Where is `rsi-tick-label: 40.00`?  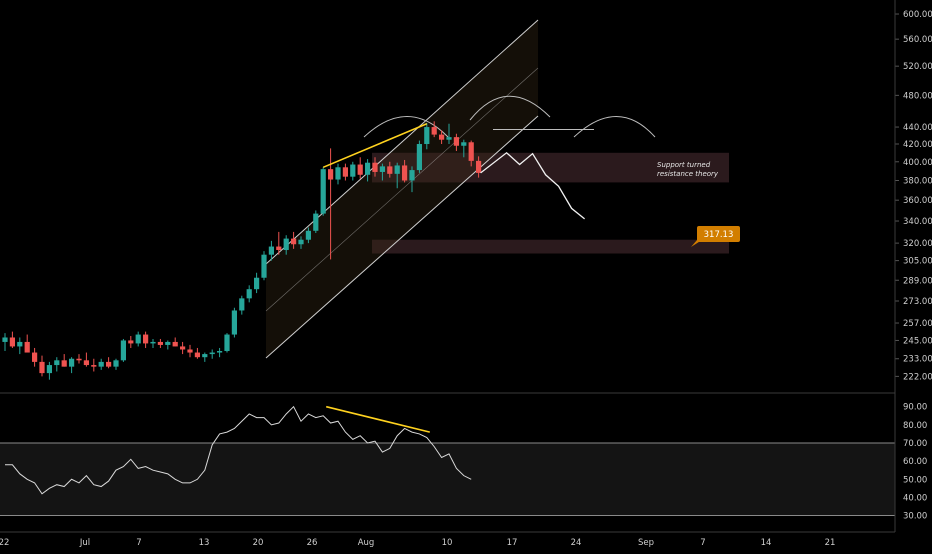 rsi-tick-label: 40.00 is located at coordinates (915, 498).